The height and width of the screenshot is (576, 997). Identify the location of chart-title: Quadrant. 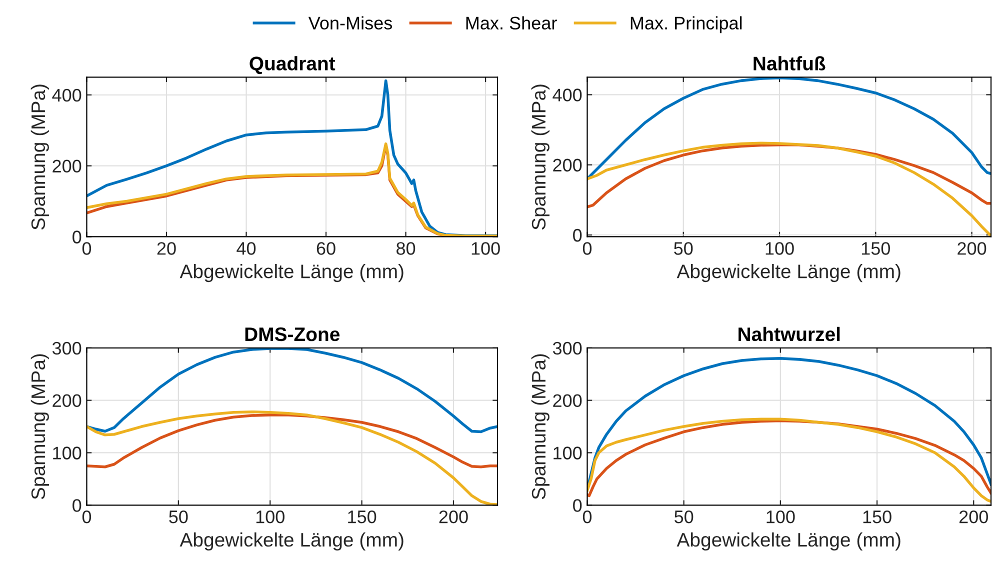
(293, 65).